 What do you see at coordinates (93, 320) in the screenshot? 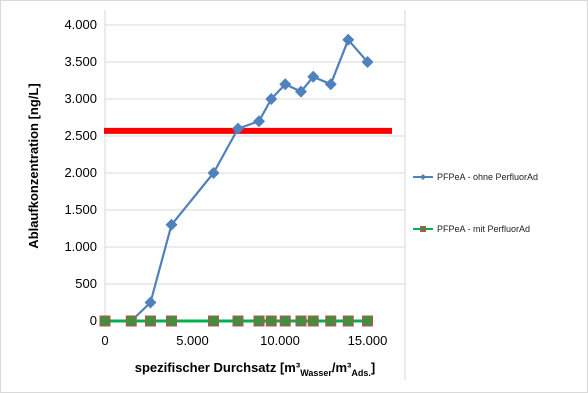
I see `y-tick-label-0: 0` at bounding box center [93, 320].